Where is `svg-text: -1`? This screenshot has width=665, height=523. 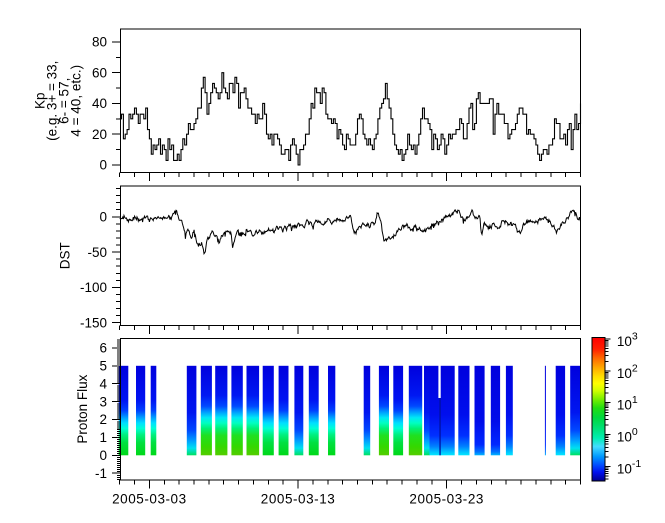
svg-text: -1 is located at coordinates (101, 473).